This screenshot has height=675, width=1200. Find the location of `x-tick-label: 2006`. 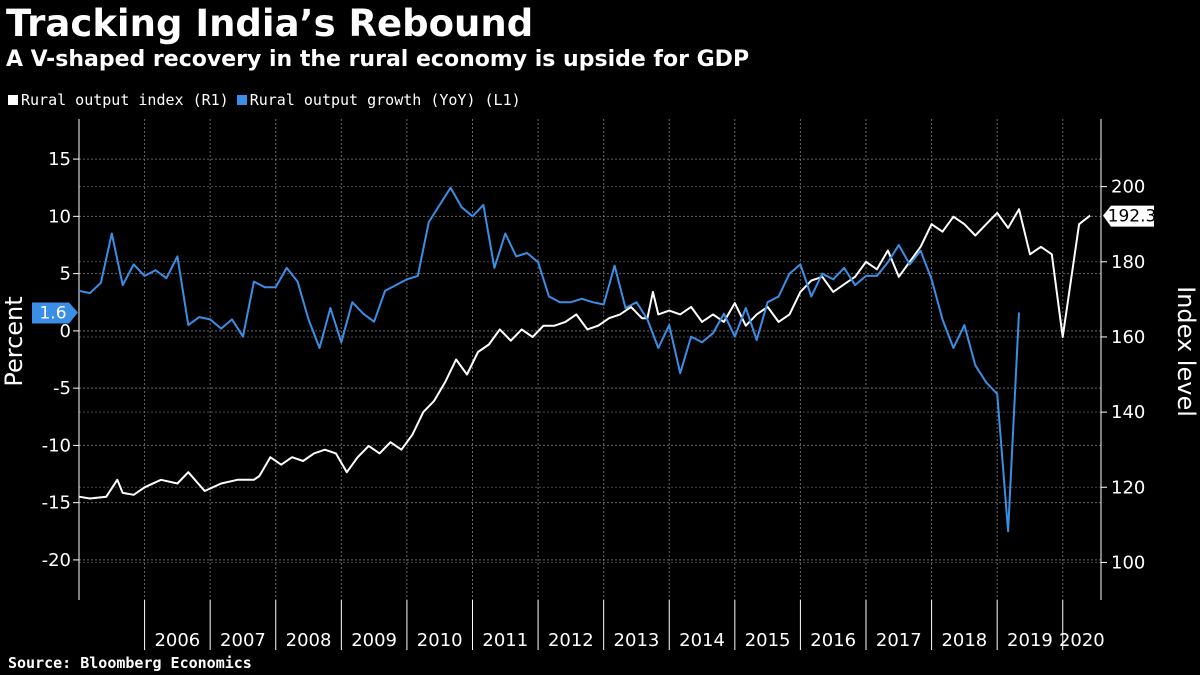

x-tick-label: 2006 is located at coordinates (177, 640).